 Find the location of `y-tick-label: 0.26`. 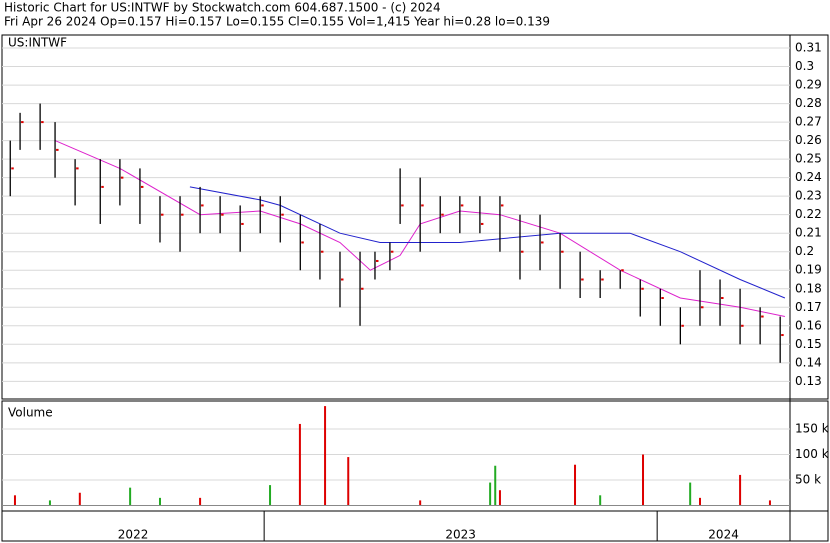

y-tick-label: 0.26 is located at coordinates (808, 140).